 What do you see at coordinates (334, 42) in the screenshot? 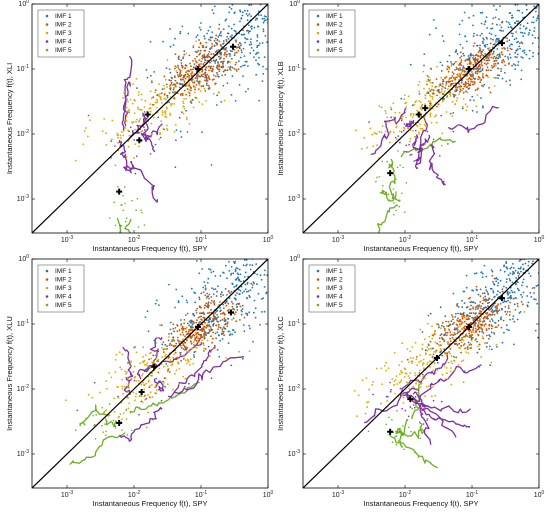
I see `legend-label-imf4: IMF 4` at bounding box center [334, 42].